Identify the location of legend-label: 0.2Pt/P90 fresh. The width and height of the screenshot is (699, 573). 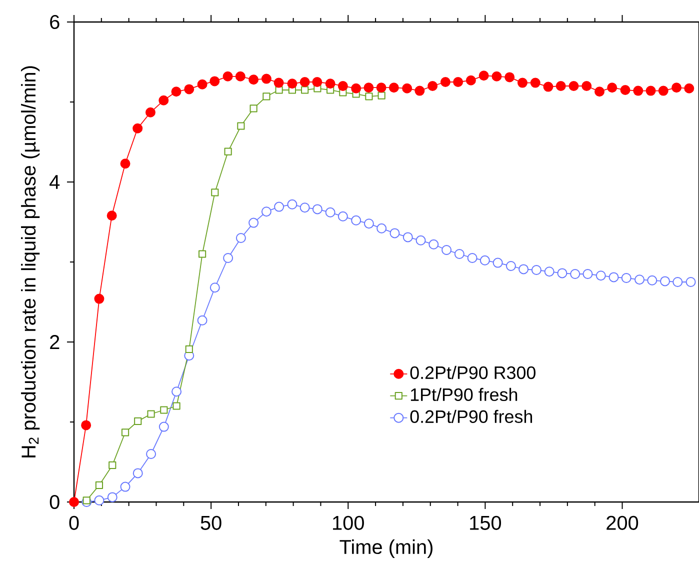
(471, 416).